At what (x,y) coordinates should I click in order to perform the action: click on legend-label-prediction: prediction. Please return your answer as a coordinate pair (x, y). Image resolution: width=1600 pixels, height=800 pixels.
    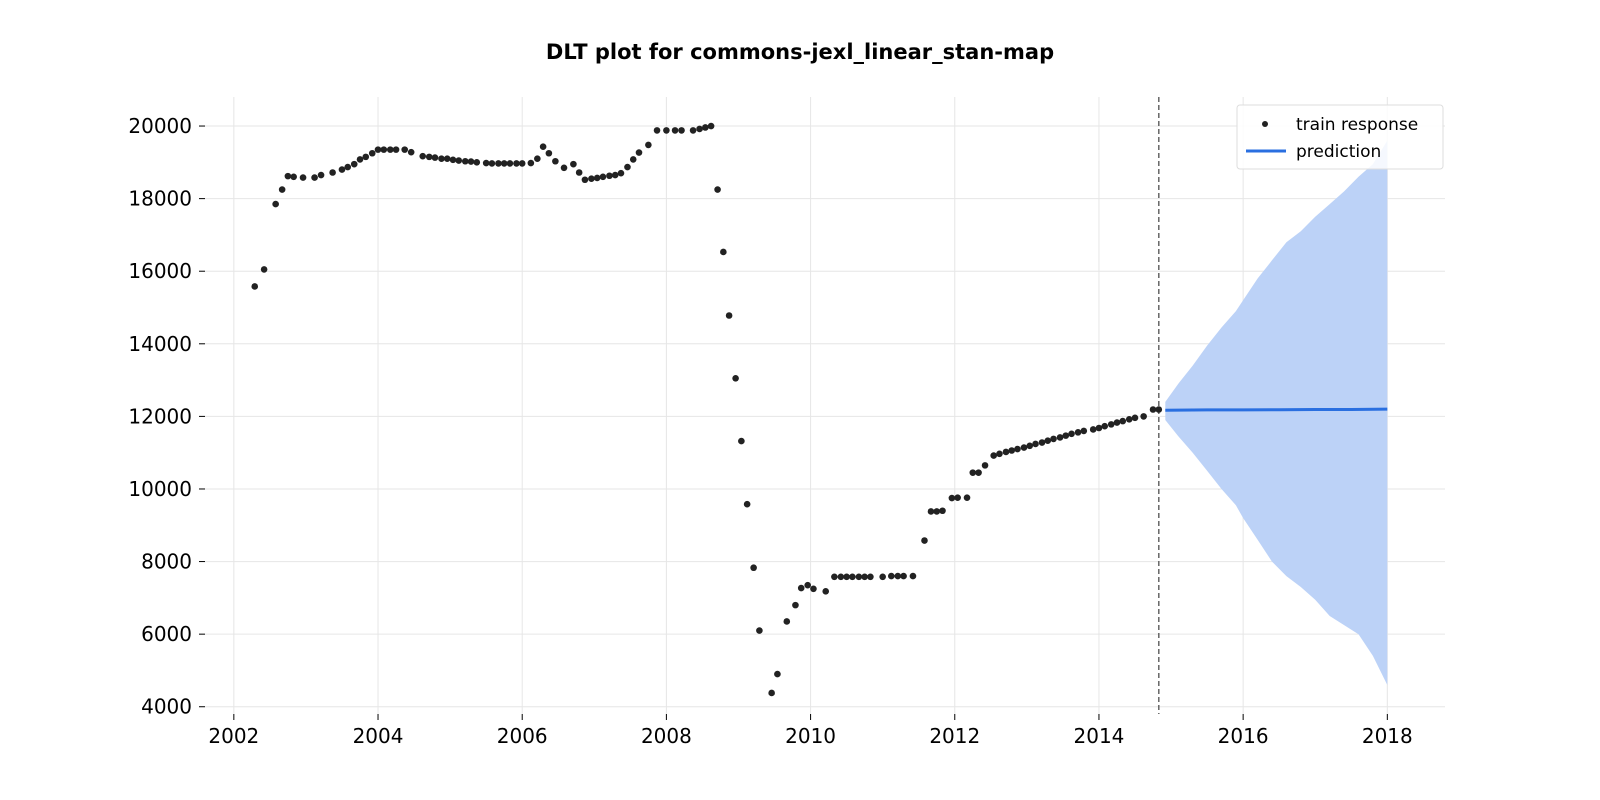
    Looking at the image, I should click on (1338, 152).